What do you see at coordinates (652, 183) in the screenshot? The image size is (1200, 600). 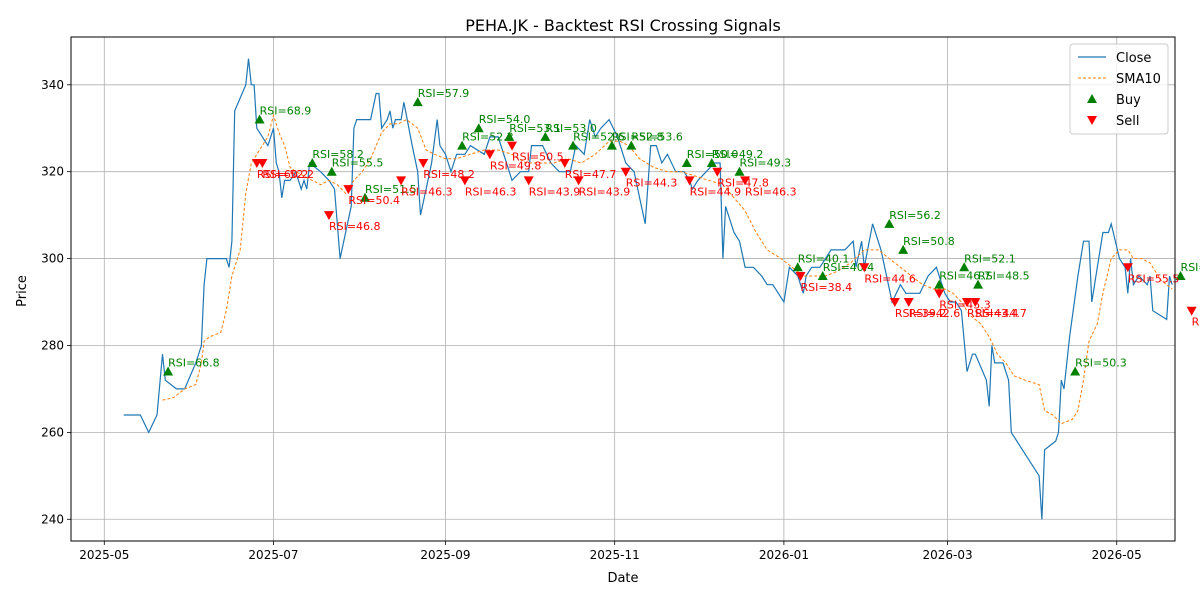 I see `sell-annotation: RSI=44.3` at bounding box center [652, 183].